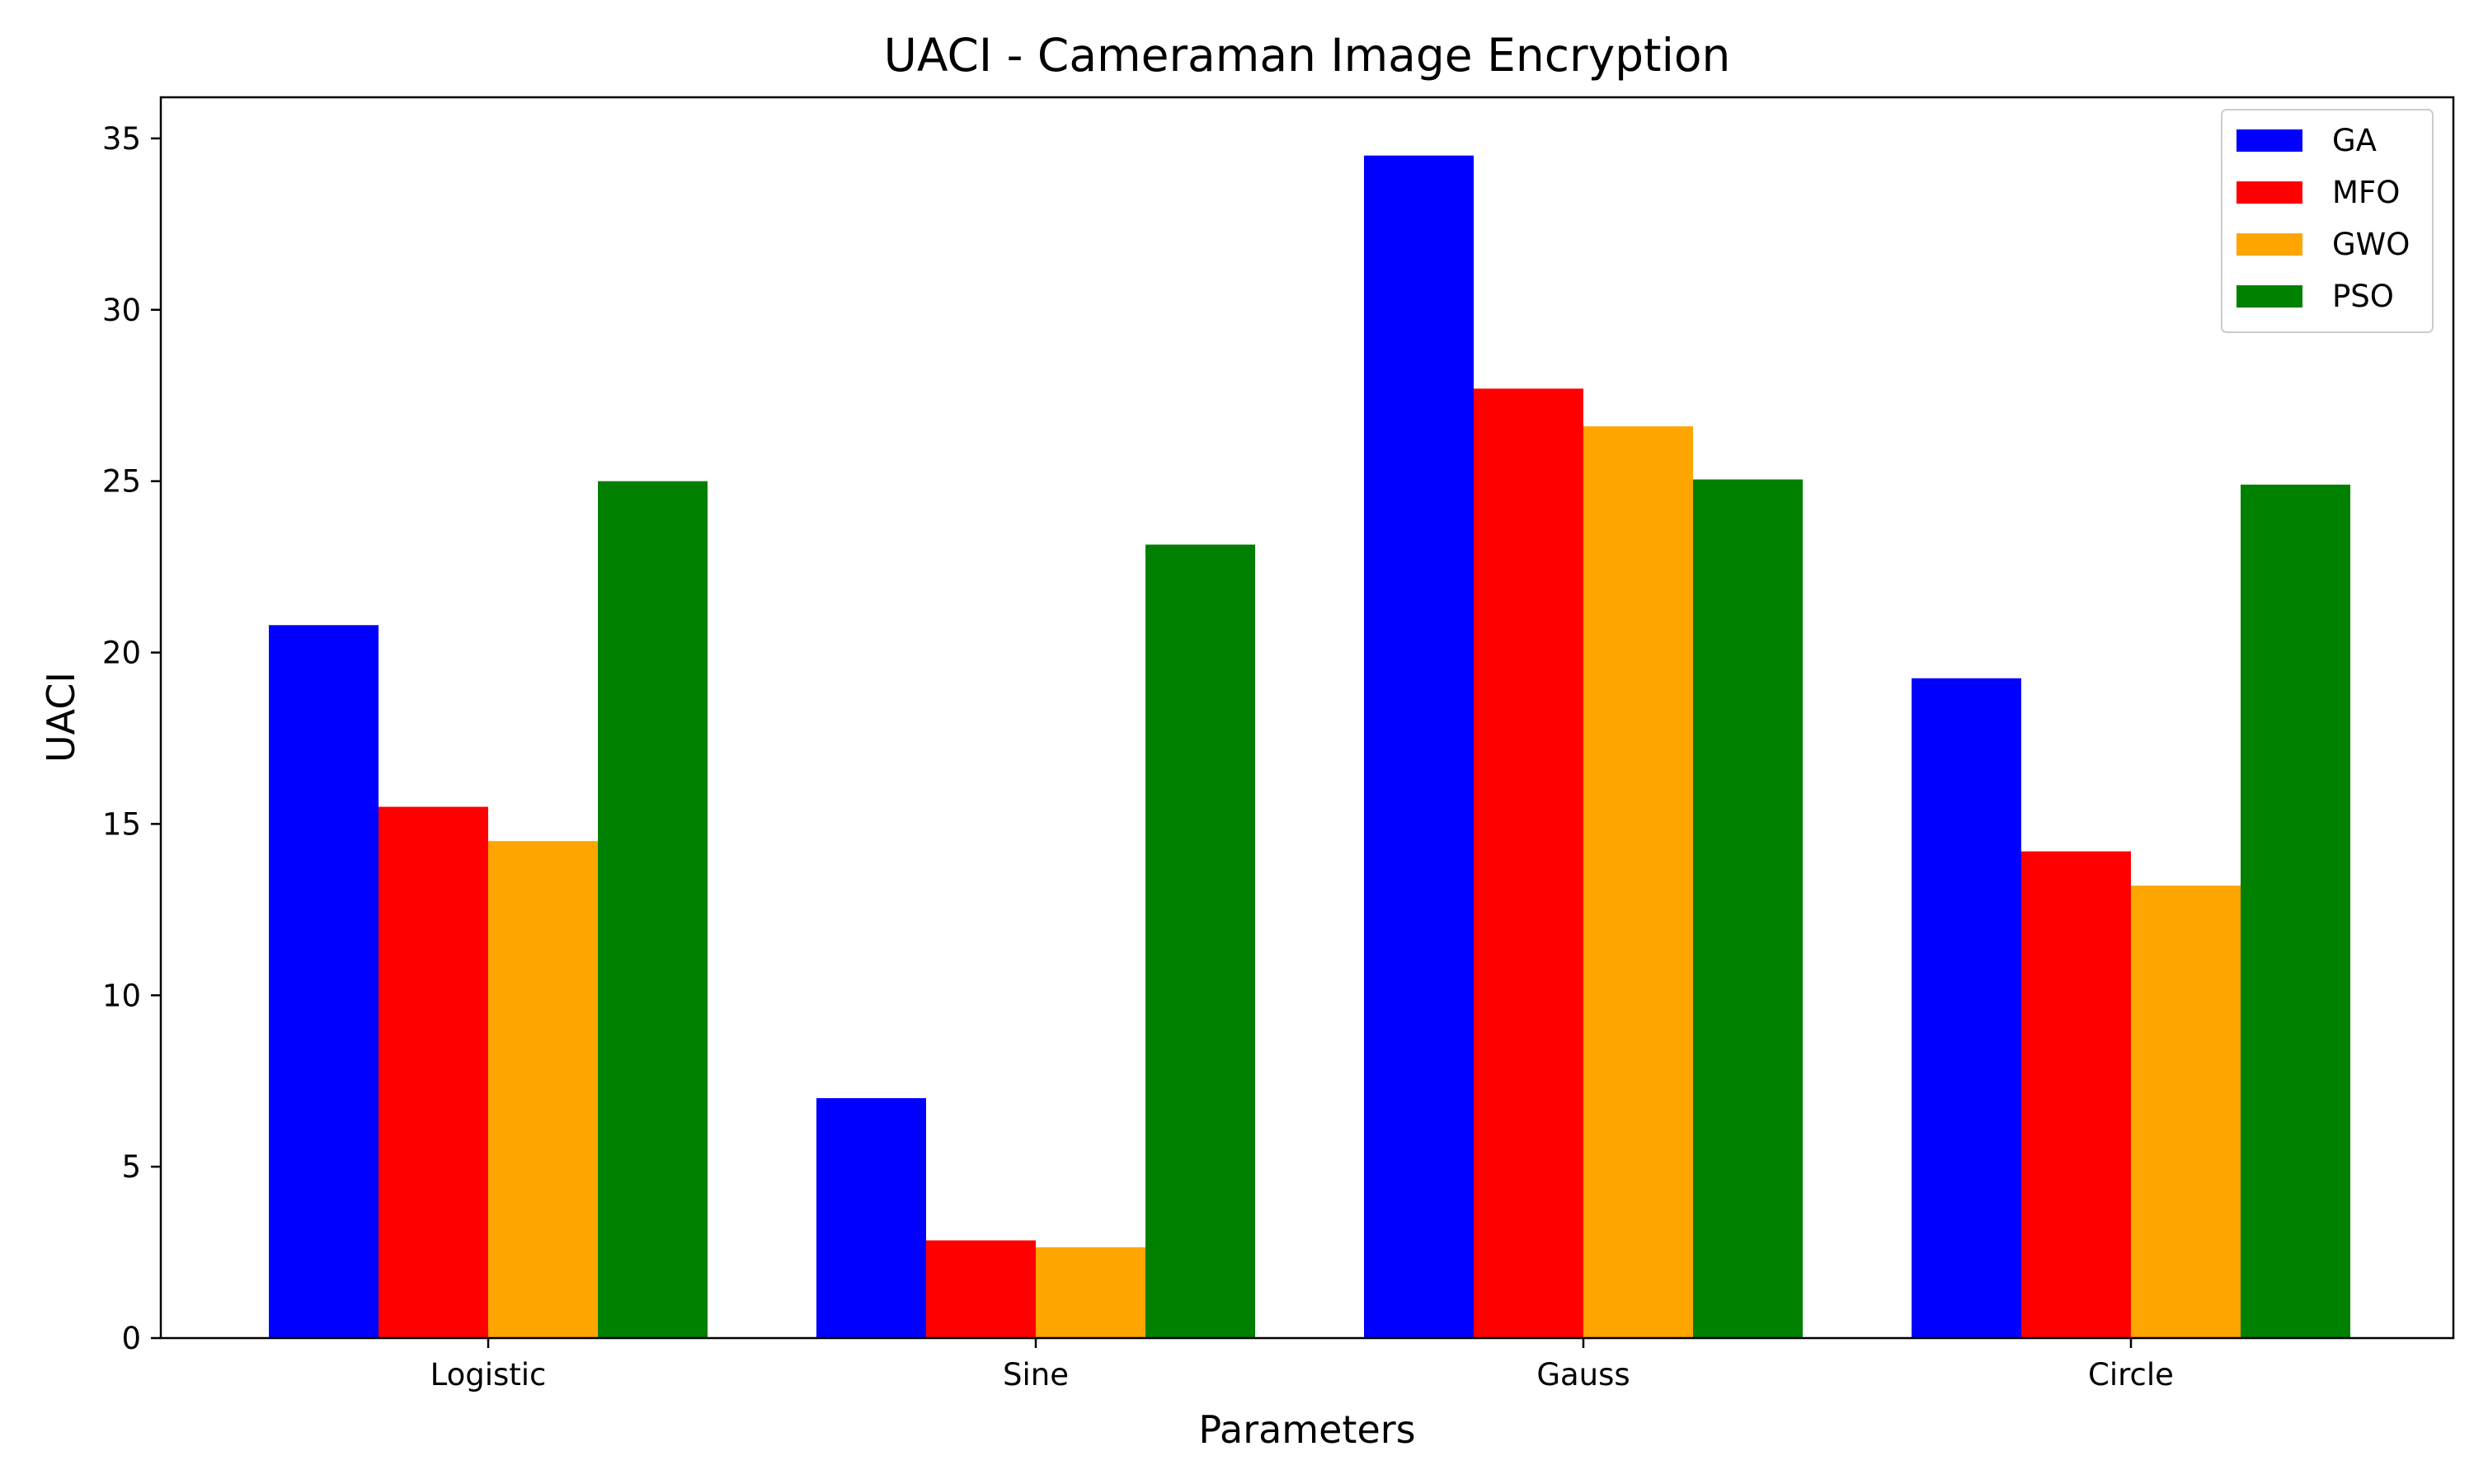 The height and width of the screenshot is (1484, 2474). Describe the element at coordinates (1583, 1374) in the screenshot. I see `x-tick-label-gauss: Gauss` at that location.